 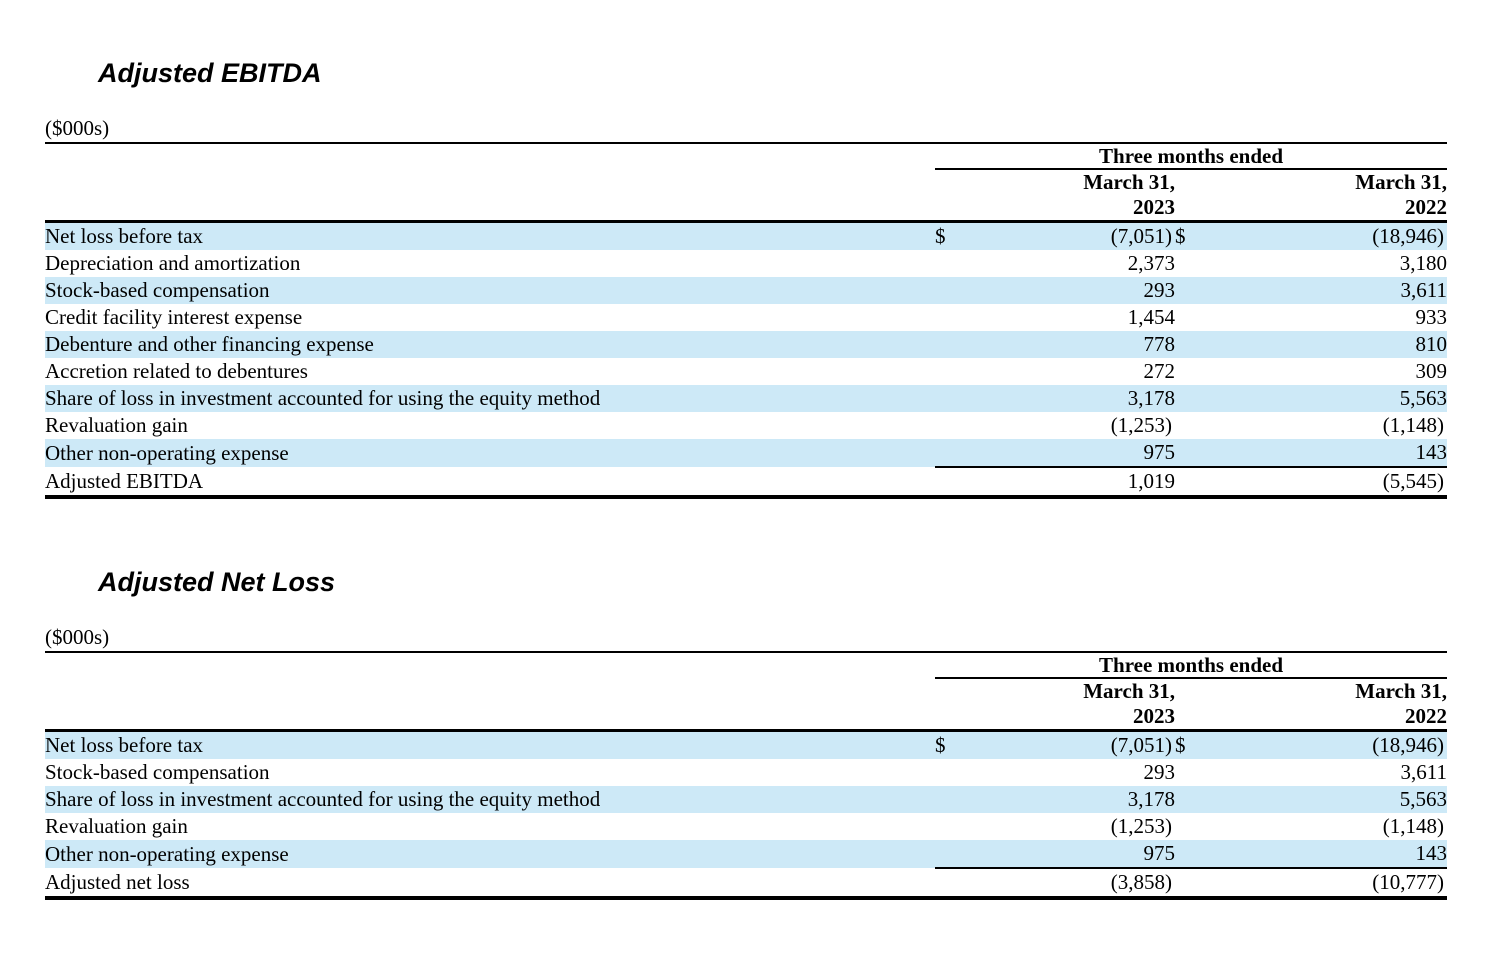 What do you see at coordinates (746, 639) in the screenshot?
I see `units-label: ($000s)` at bounding box center [746, 639].